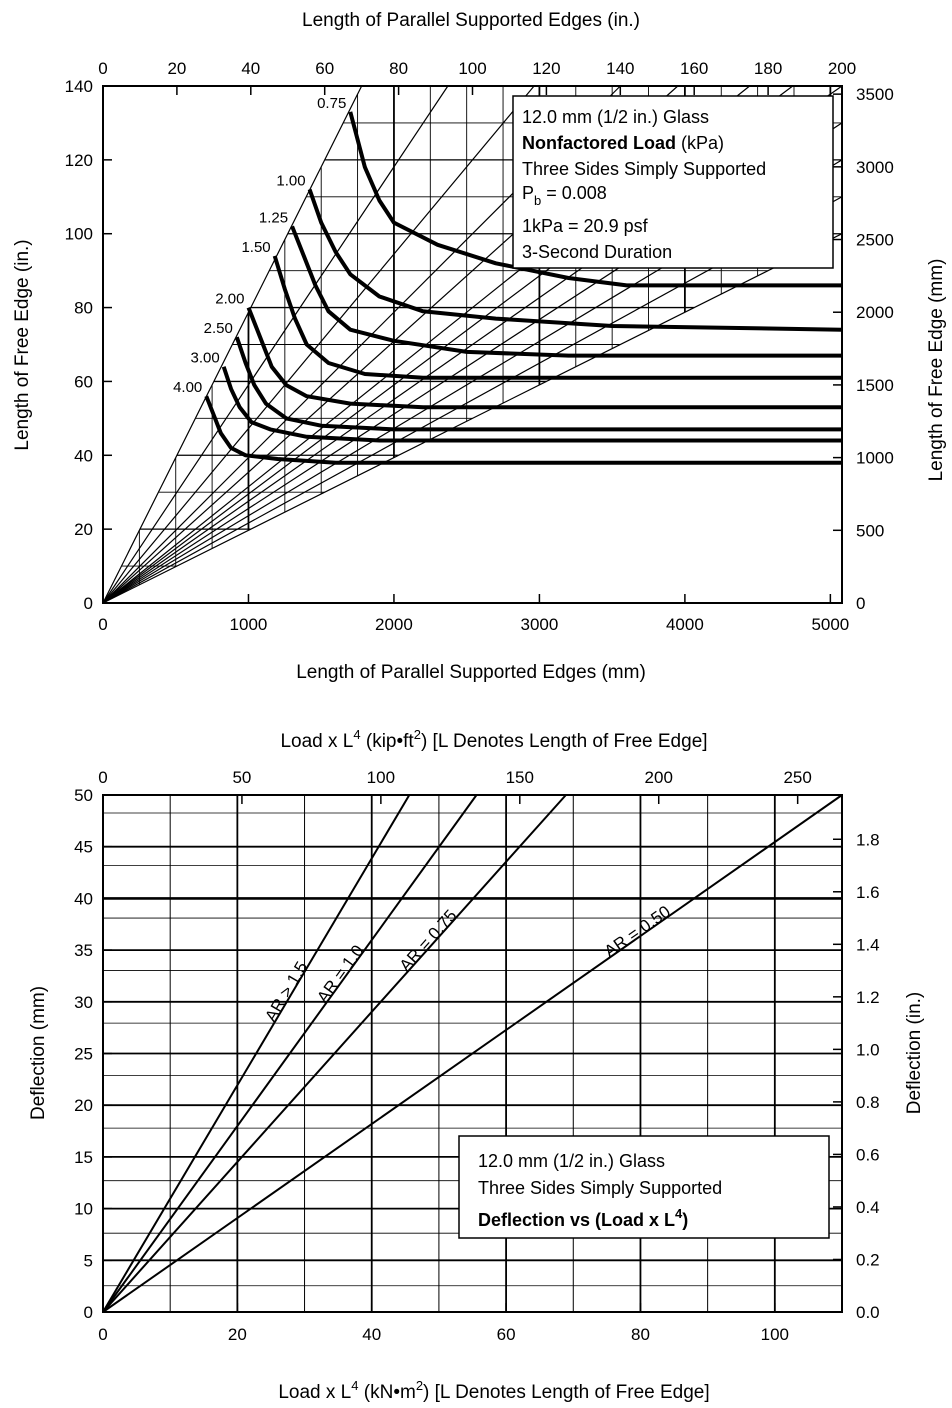 The width and height of the screenshot is (952, 1408). I want to click on legend-sup: 4, so click(679, 1213).